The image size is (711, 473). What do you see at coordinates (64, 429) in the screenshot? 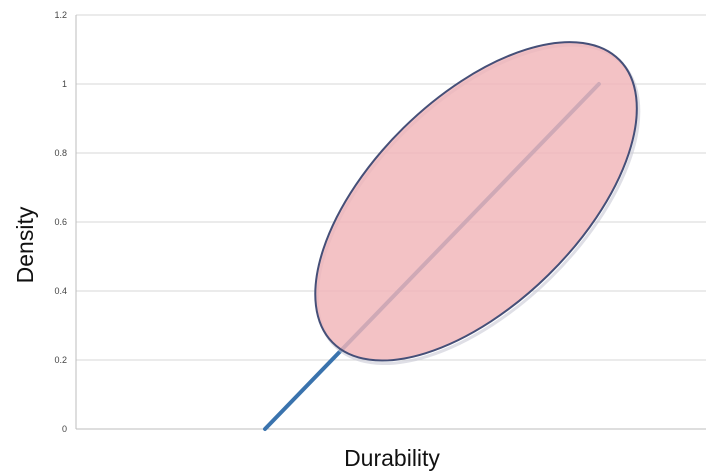
I see `y-tick-label: 0` at bounding box center [64, 429].